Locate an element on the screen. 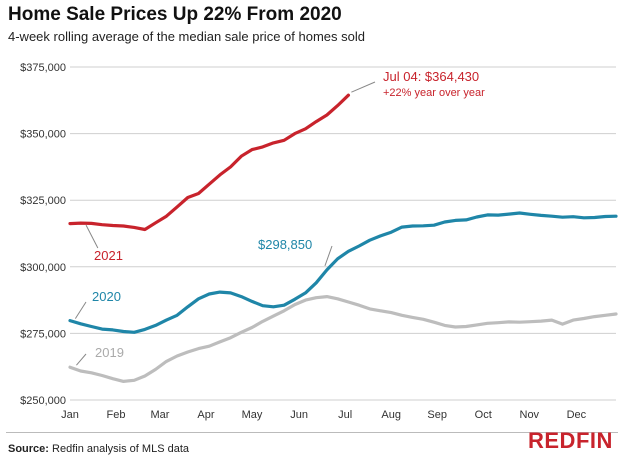 The image size is (624, 465). leader-2021 is located at coordinates (92, 236).